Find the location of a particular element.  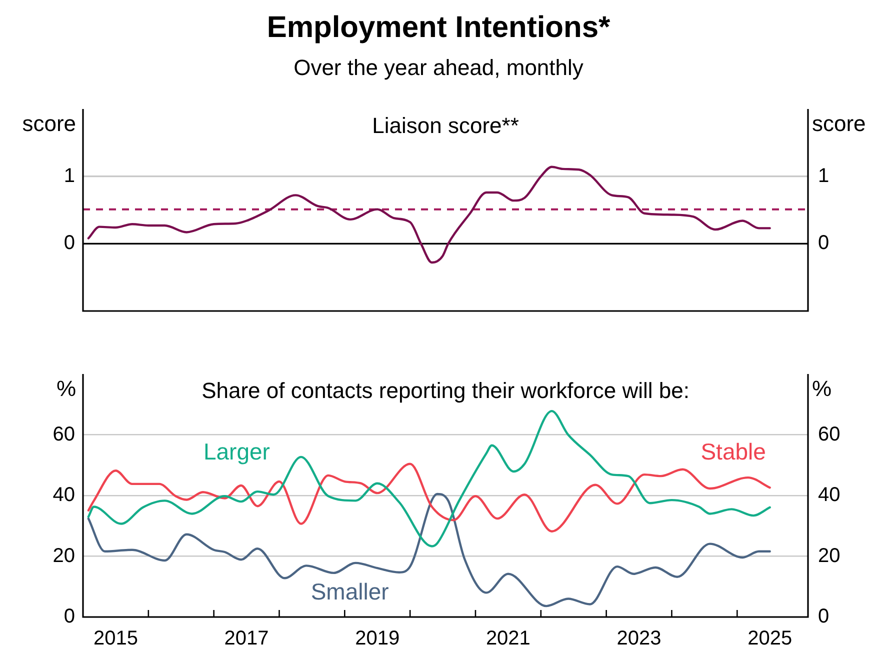

y2-axis-title: score is located at coordinates (839, 123).